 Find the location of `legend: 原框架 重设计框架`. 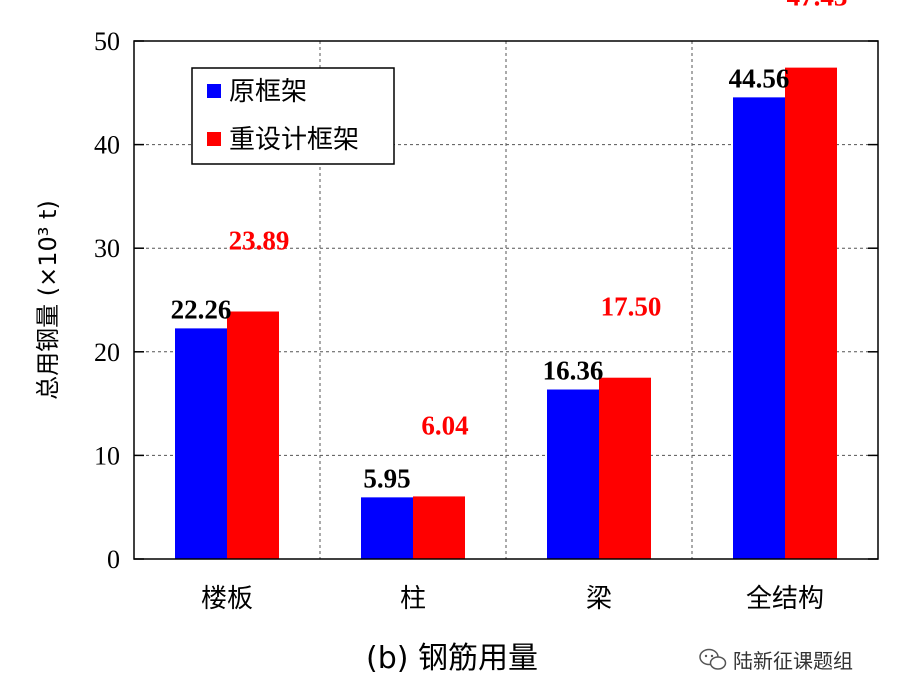

legend: 原框架 重设计框架 is located at coordinates (293, 116).